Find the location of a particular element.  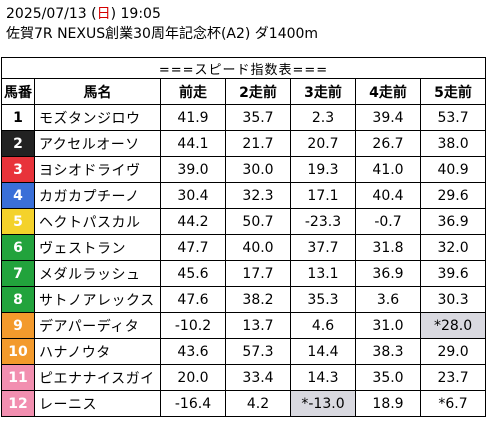

table-row: 7 メダルラッシュ 45.6 17.7 13.1 36.9 39.6 is located at coordinates (243, 273).